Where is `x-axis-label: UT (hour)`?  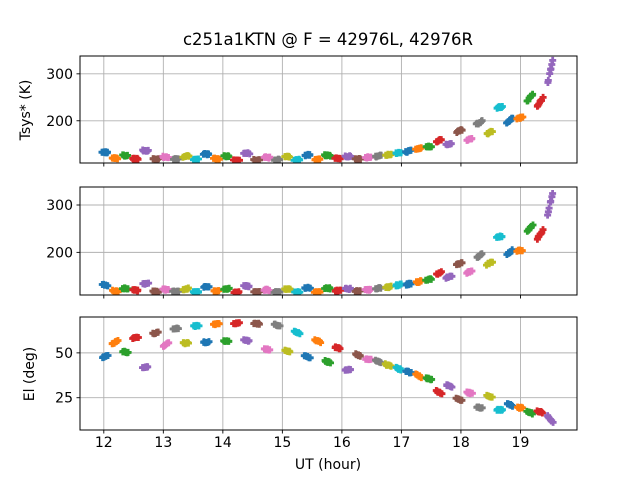 x-axis-label: UT (hour) is located at coordinates (328, 465).